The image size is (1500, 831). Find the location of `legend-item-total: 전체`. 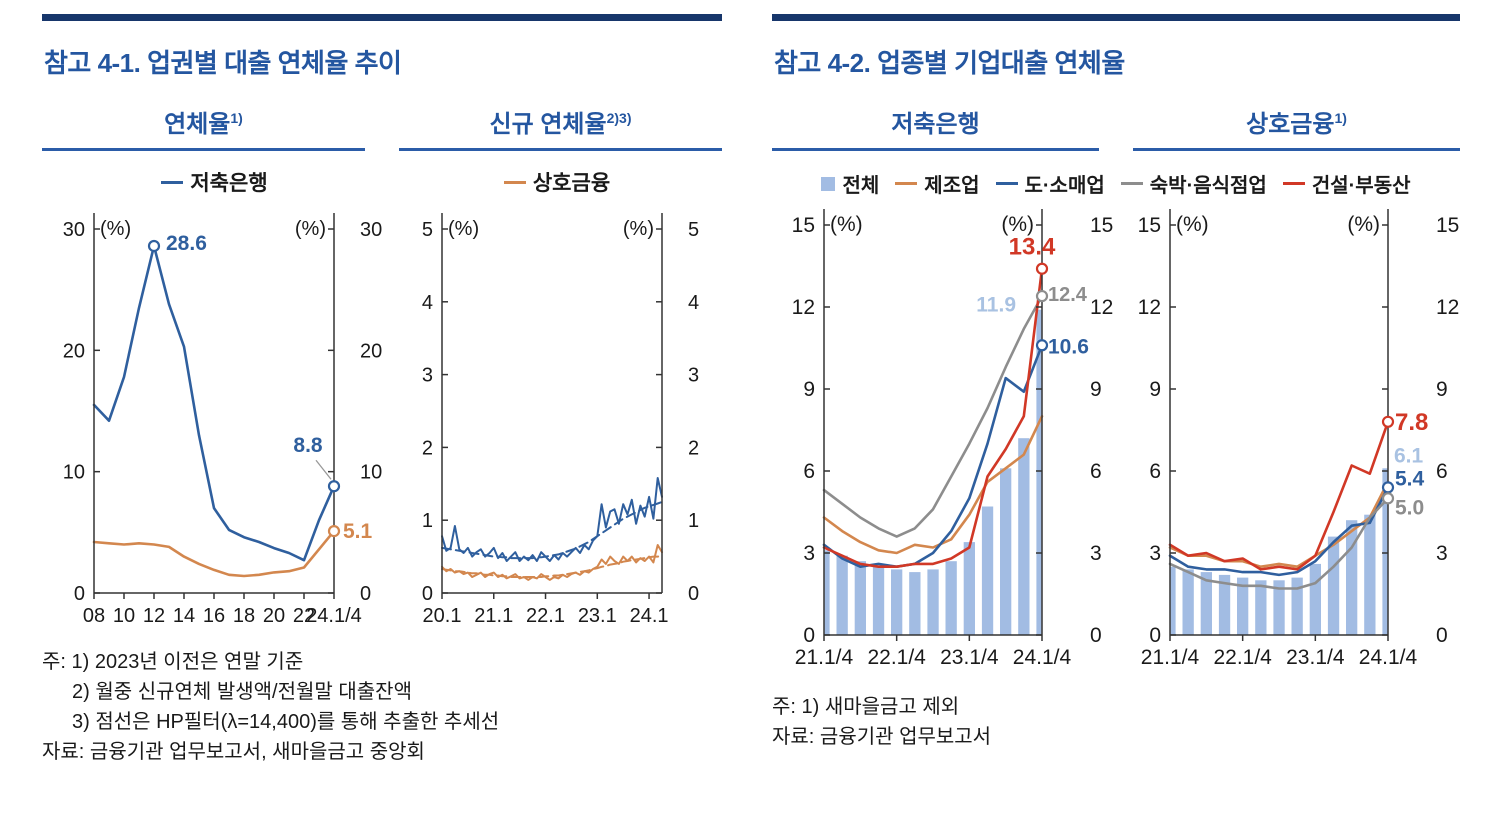

legend-item-total: 전체 is located at coordinates (850, 183).